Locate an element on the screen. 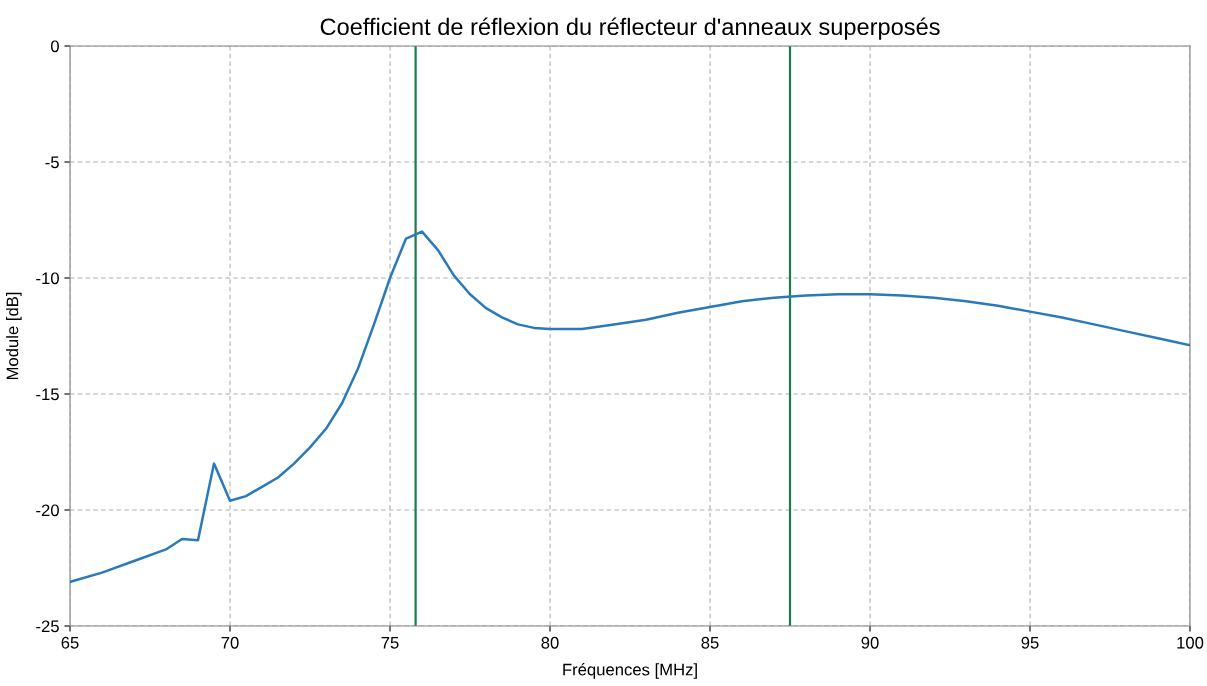 Image resolution: width=1207 pixels, height=686 pixels. y-tick-label: -15 is located at coordinates (47, 394).